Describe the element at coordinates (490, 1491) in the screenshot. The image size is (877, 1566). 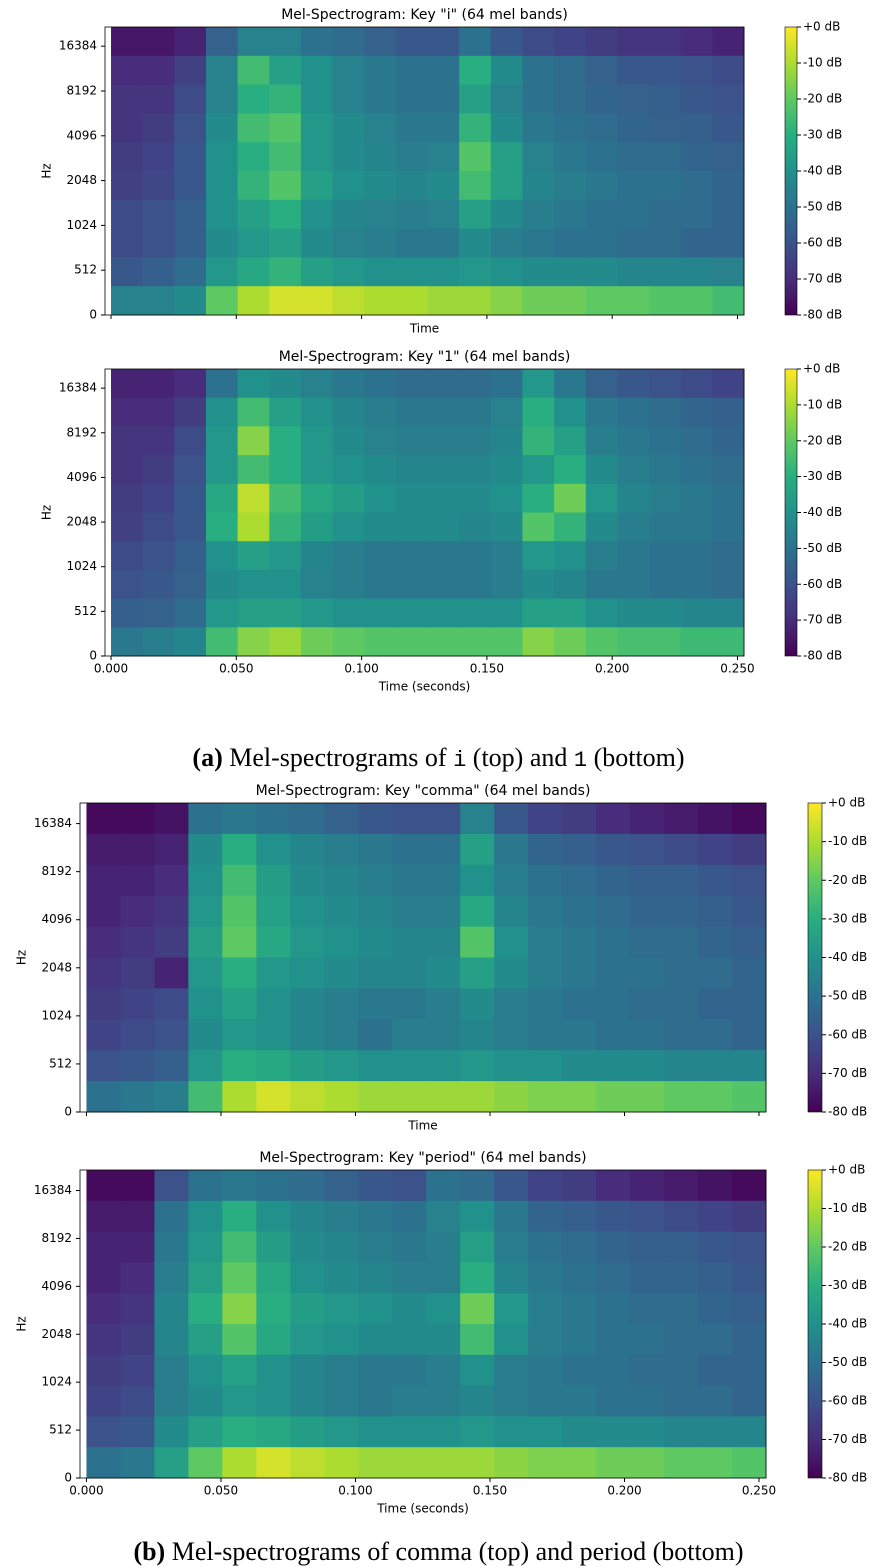
I see `x-tick-label: 0.150` at that location.